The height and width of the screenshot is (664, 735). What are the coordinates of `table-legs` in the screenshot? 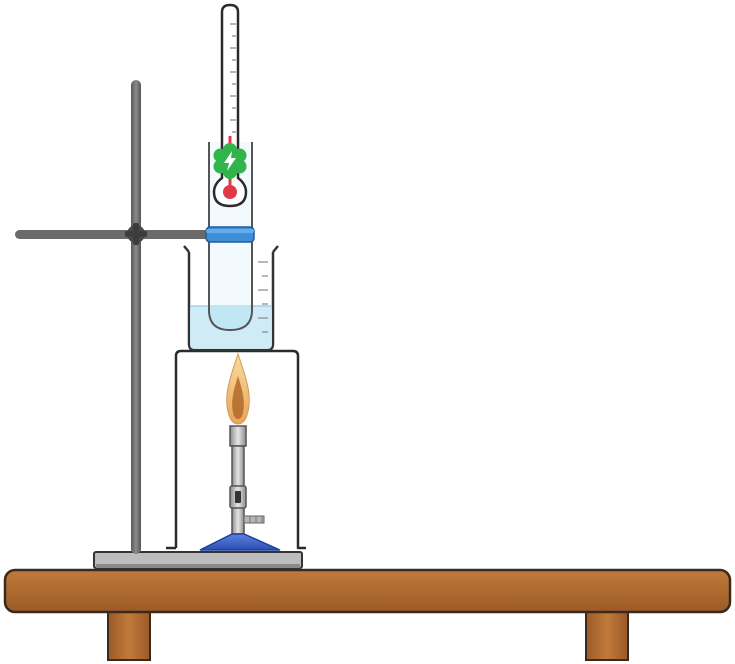 It's located at (368, 633).